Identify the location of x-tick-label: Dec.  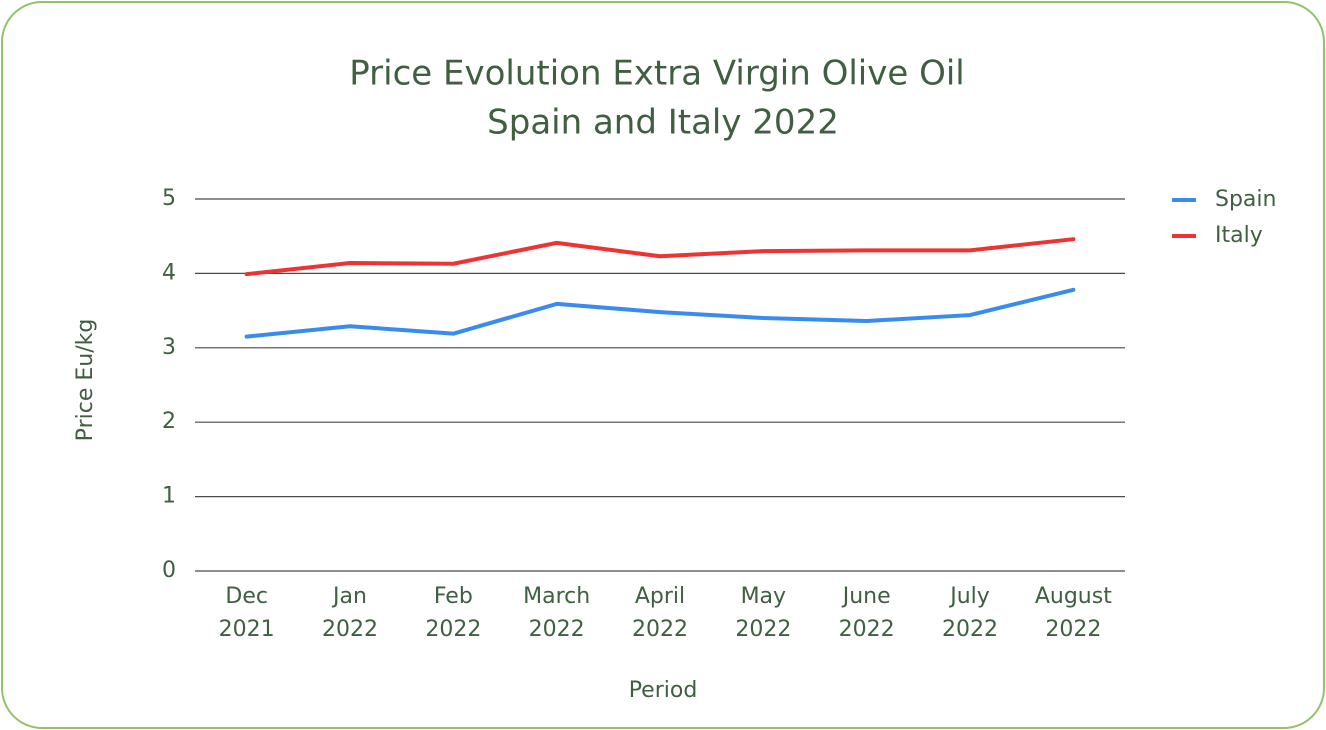
(246, 596).